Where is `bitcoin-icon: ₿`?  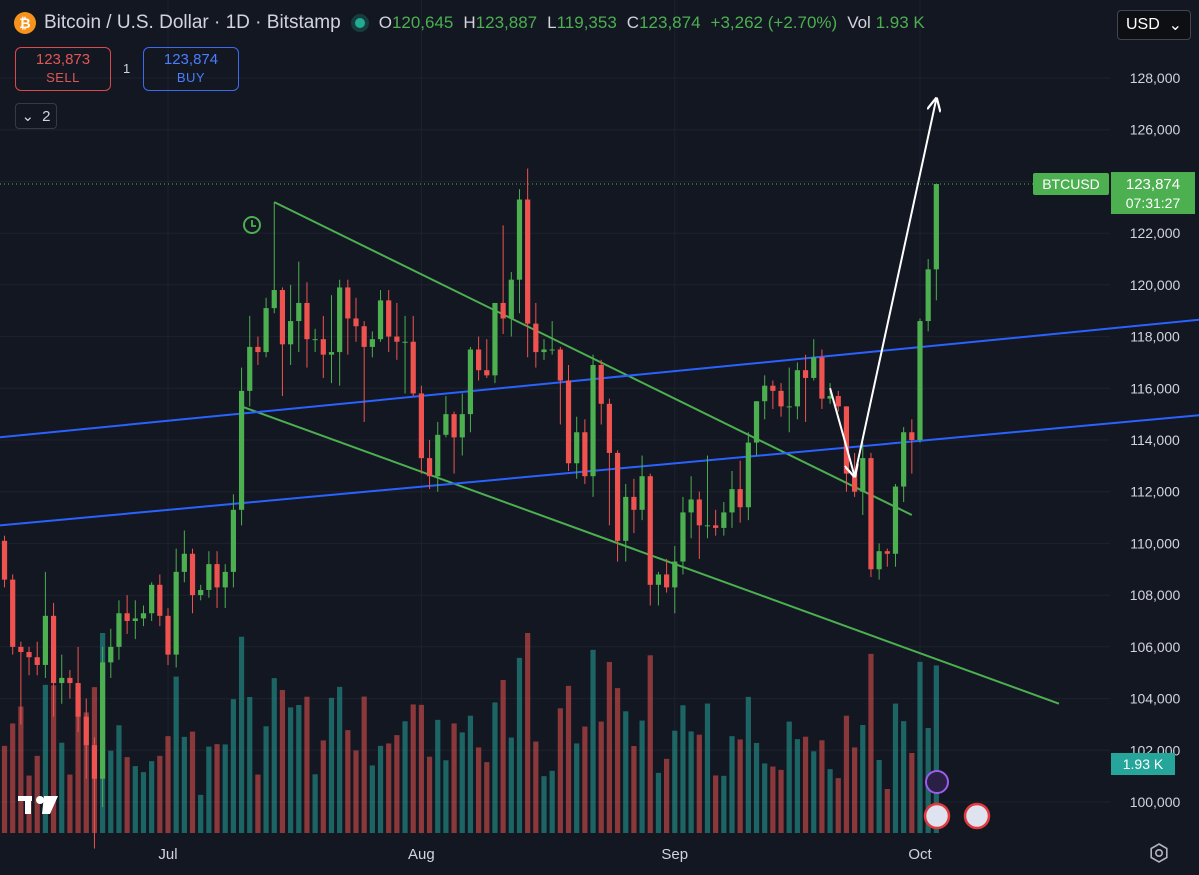 bitcoin-icon: ₿ is located at coordinates (25, 23).